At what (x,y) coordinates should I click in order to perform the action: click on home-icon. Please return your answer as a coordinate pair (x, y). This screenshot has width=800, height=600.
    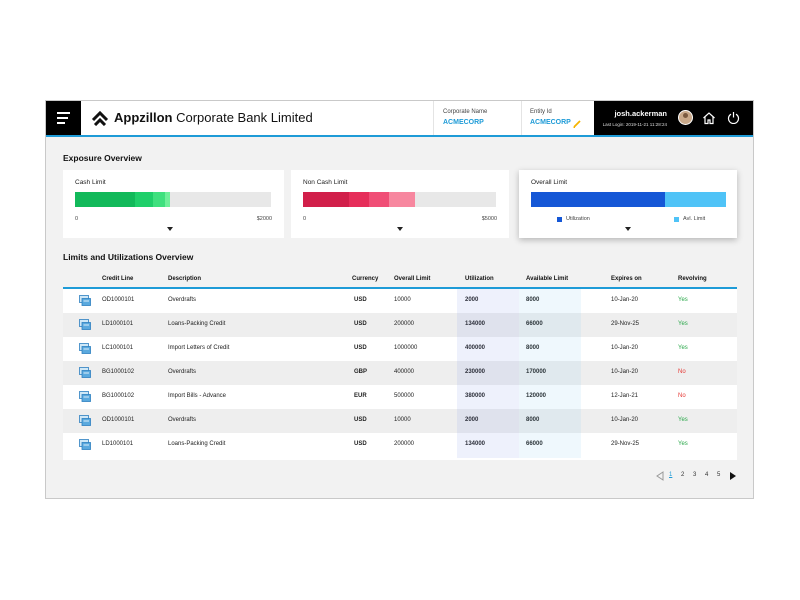
    Looking at the image, I should click on (709, 118).